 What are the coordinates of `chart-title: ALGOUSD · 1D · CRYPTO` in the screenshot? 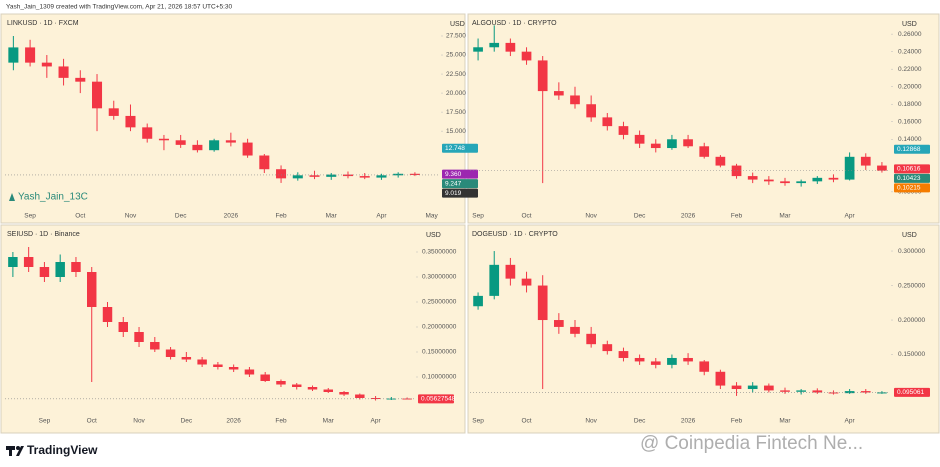 It's located at (514, 23).